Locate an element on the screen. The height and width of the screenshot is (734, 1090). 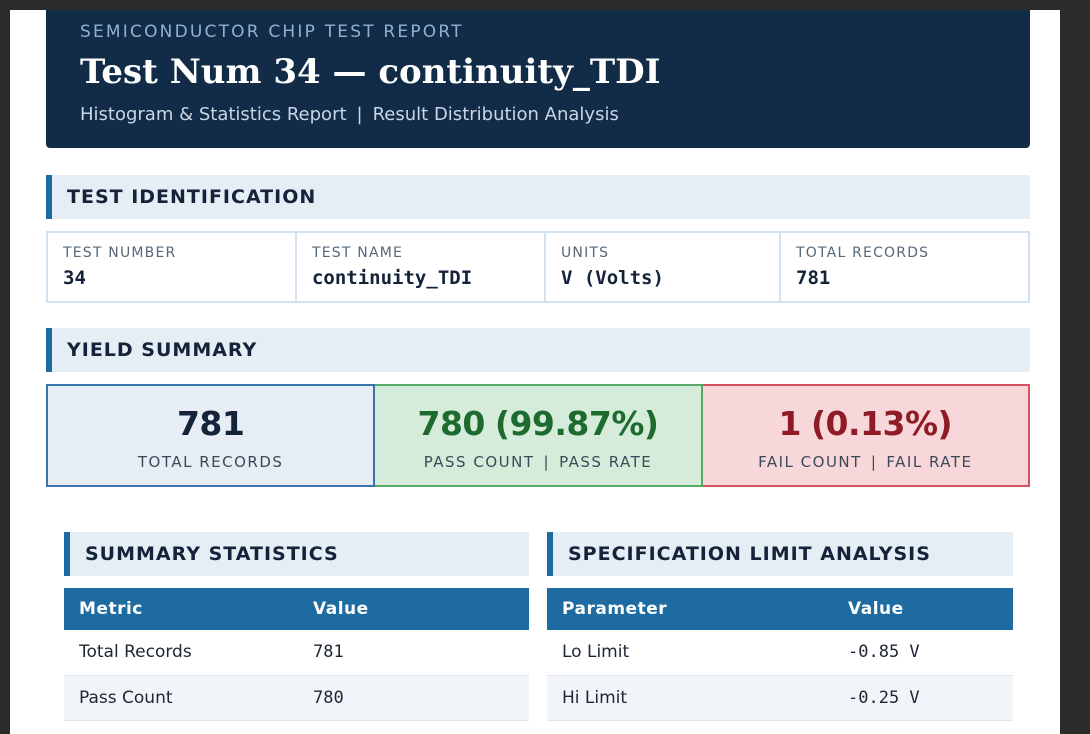
yield-fail-value: 1 (0.13%) is located at coordinates (865, 426).